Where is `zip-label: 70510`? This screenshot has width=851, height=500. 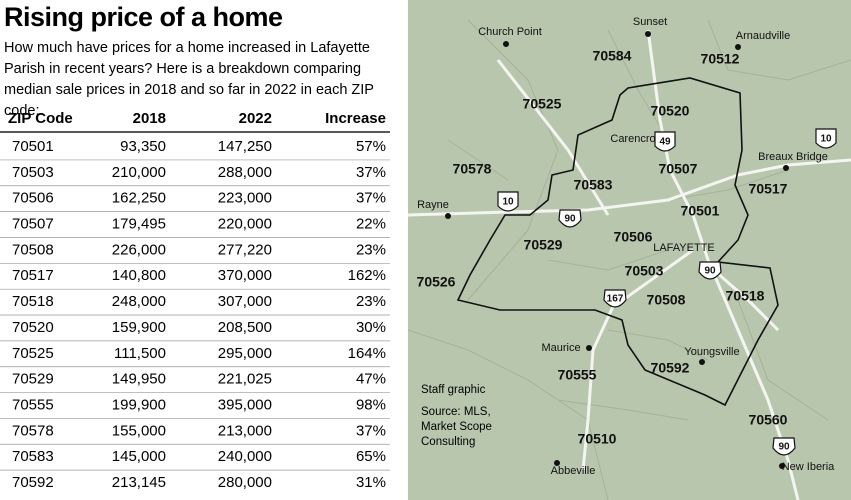 zip-label: 70510 is located at coordinates (597, 439).